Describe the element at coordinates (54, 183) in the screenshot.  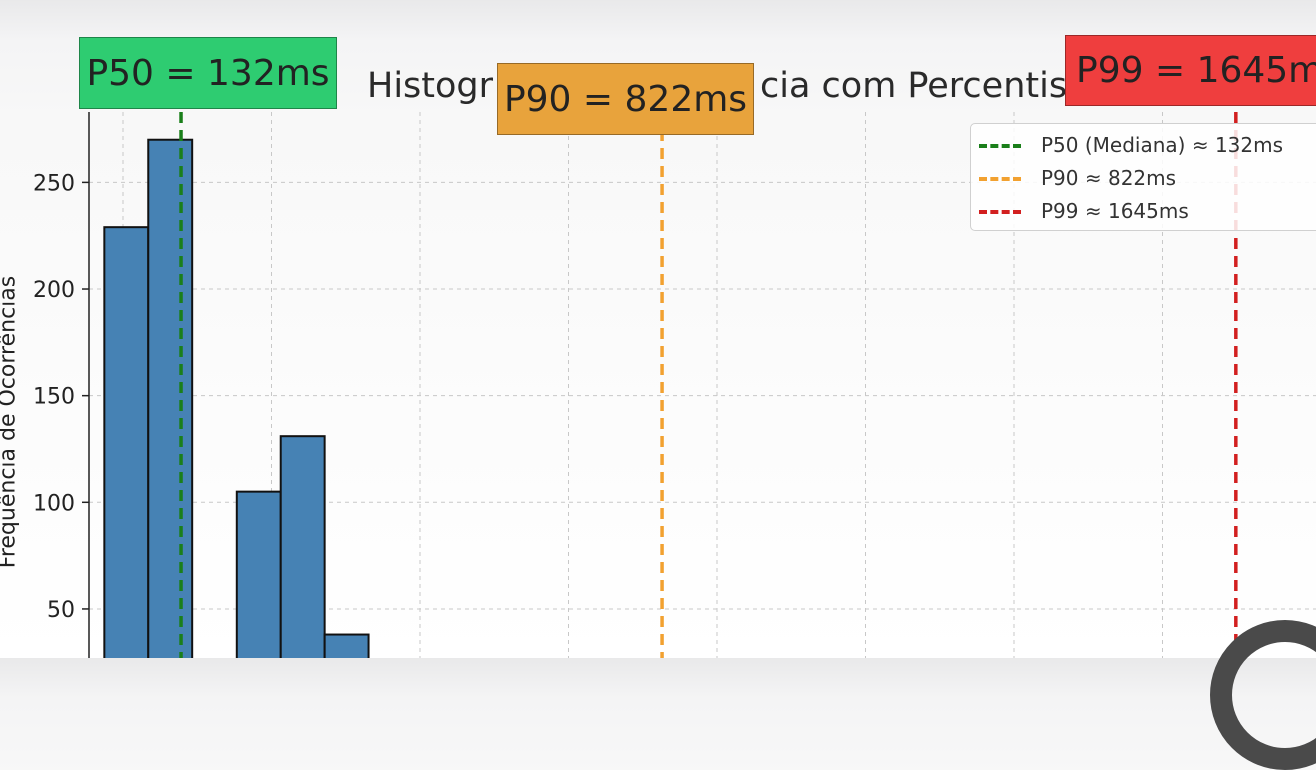
I see `y-tick-label-250: 250` at that location.